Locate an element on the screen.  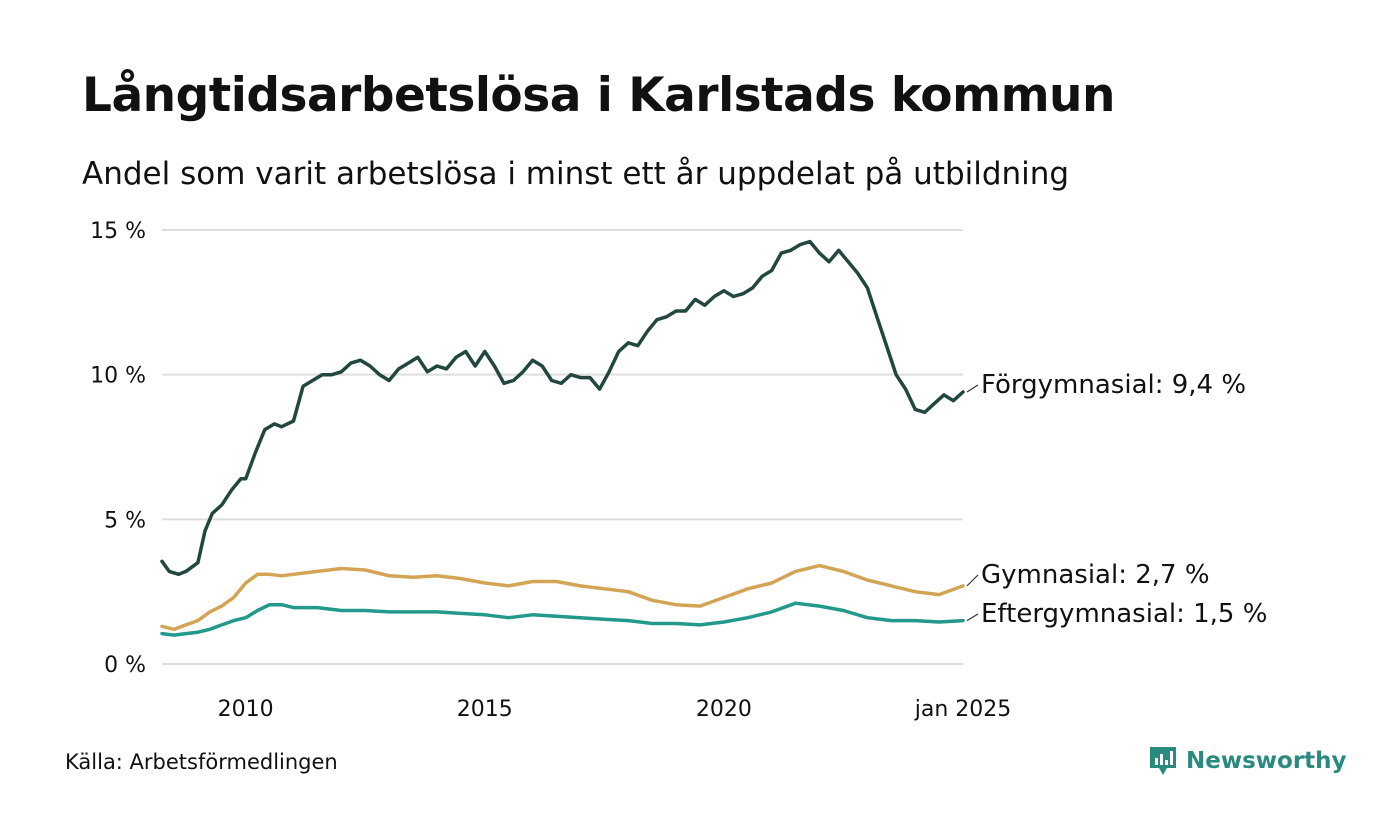
y-tick-label: 0 % is located at coordinates (125, 665).